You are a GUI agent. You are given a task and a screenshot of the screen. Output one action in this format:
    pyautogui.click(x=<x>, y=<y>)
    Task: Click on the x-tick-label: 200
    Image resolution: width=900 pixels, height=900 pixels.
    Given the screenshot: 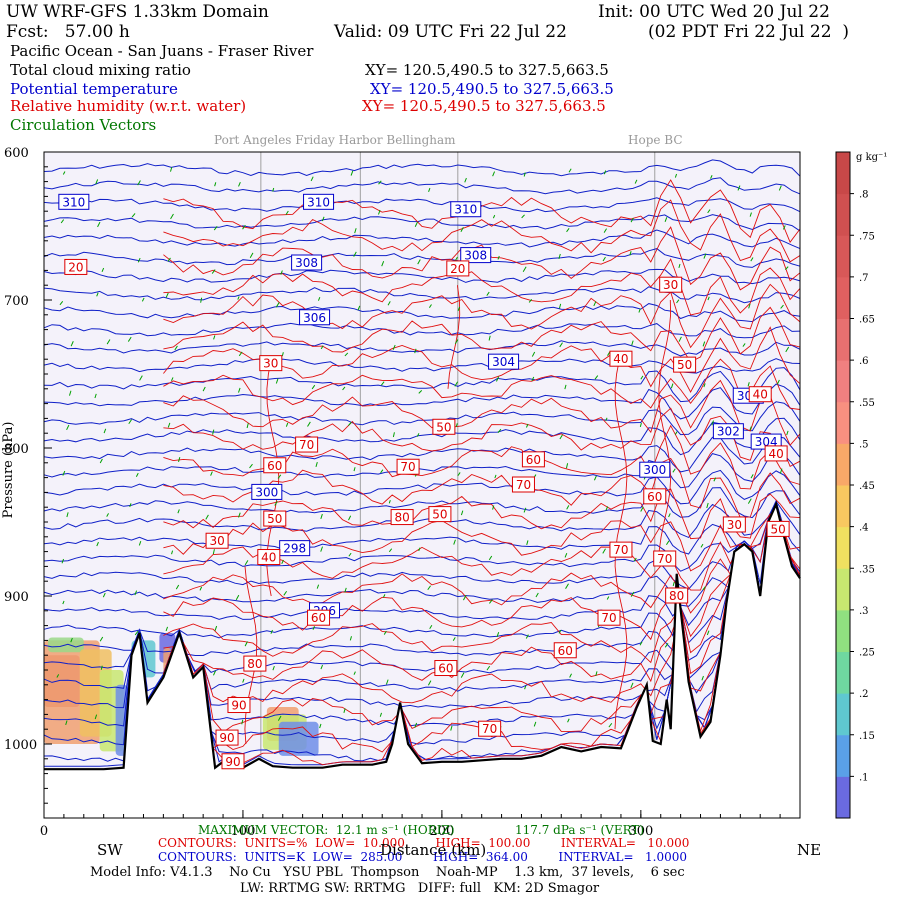 What is the action you would take?
    pyautogui.click(x=441, y=831)
    